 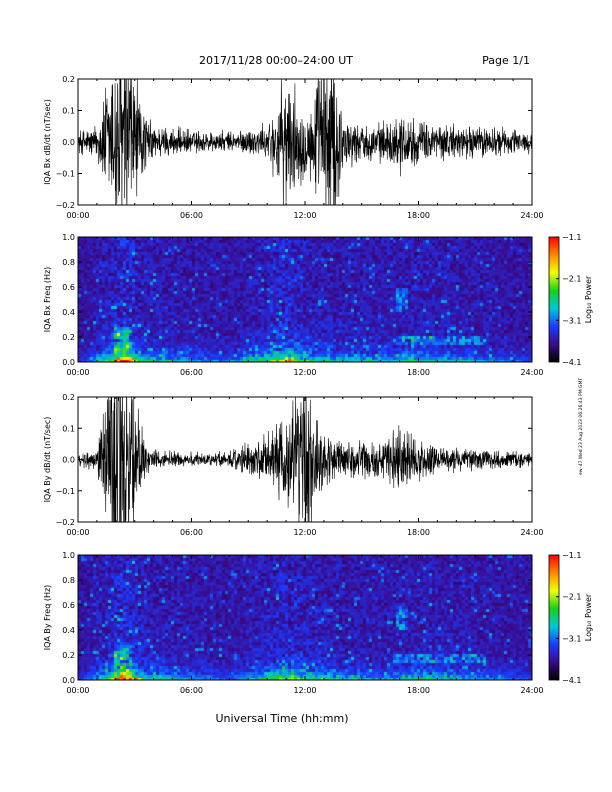 What do you see at coordinates (506, 60) in the screenshot?
I see `page-number: Page 1/1` at bounding box center [506, 60].